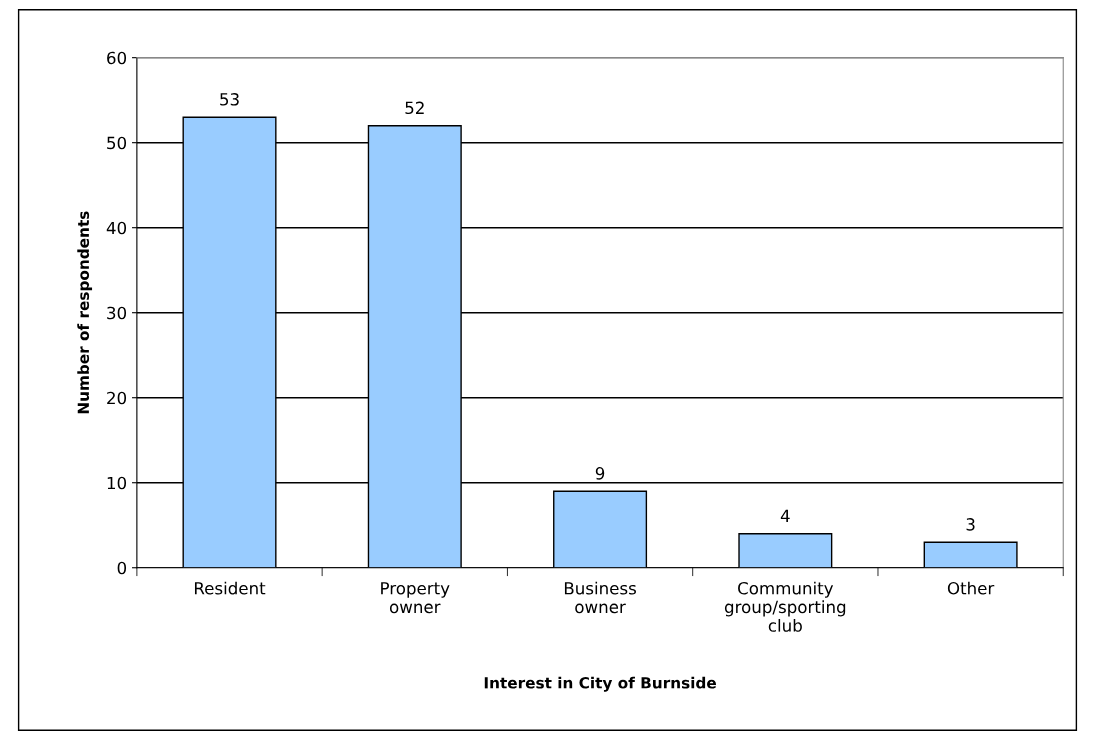  What do you see at coordinates (230, 588) in the screenshot?
I see `x-tick-label: Resident` at bounding box center [230, 588].